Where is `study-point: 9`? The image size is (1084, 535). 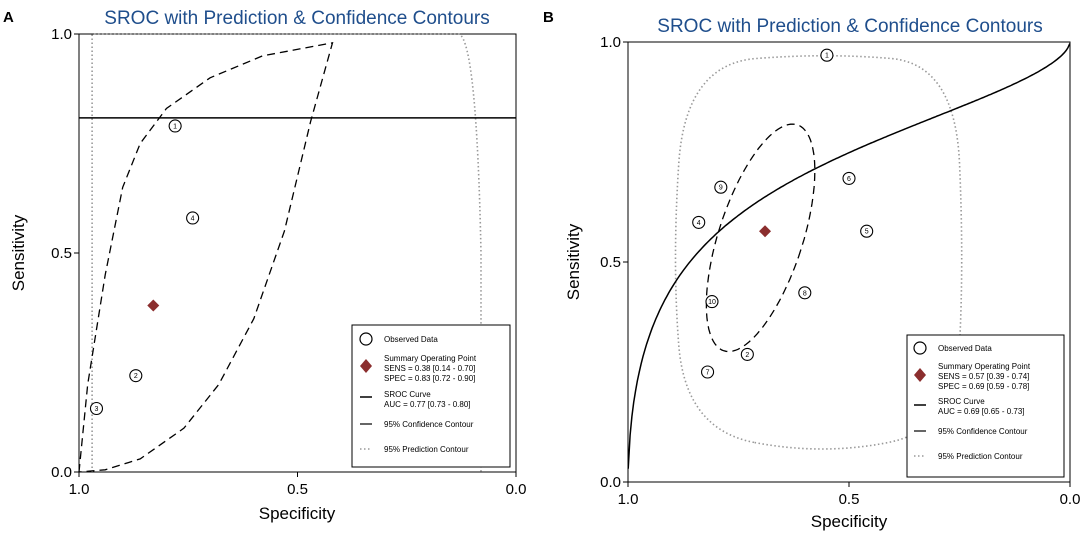 study-point: 9 is located at coordinates (721, 187).